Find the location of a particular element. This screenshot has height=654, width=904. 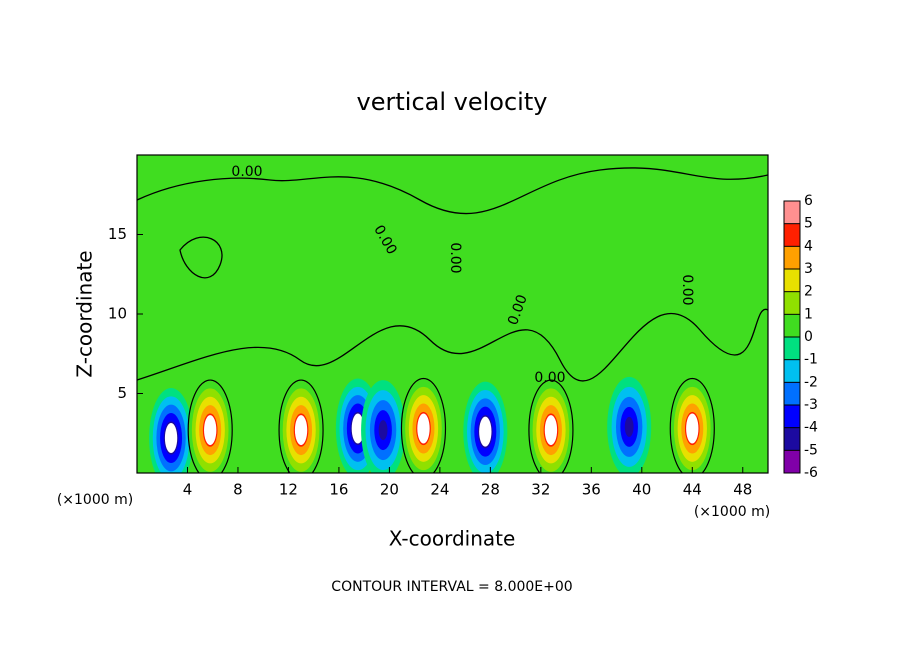

x-tick-label: 48 is located at coordinates (742, 490).